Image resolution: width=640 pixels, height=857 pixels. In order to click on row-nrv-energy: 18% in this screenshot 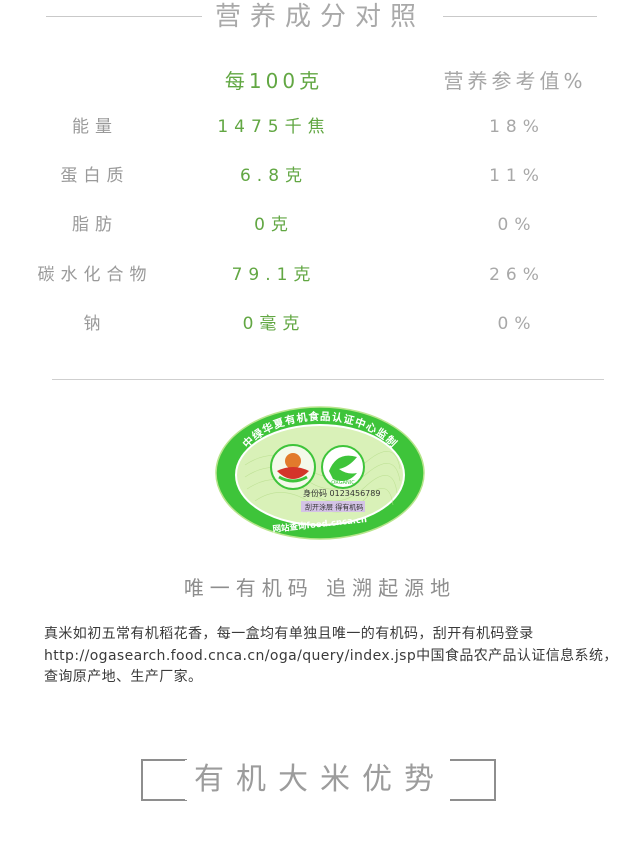, I will do `click(517, 127)`.